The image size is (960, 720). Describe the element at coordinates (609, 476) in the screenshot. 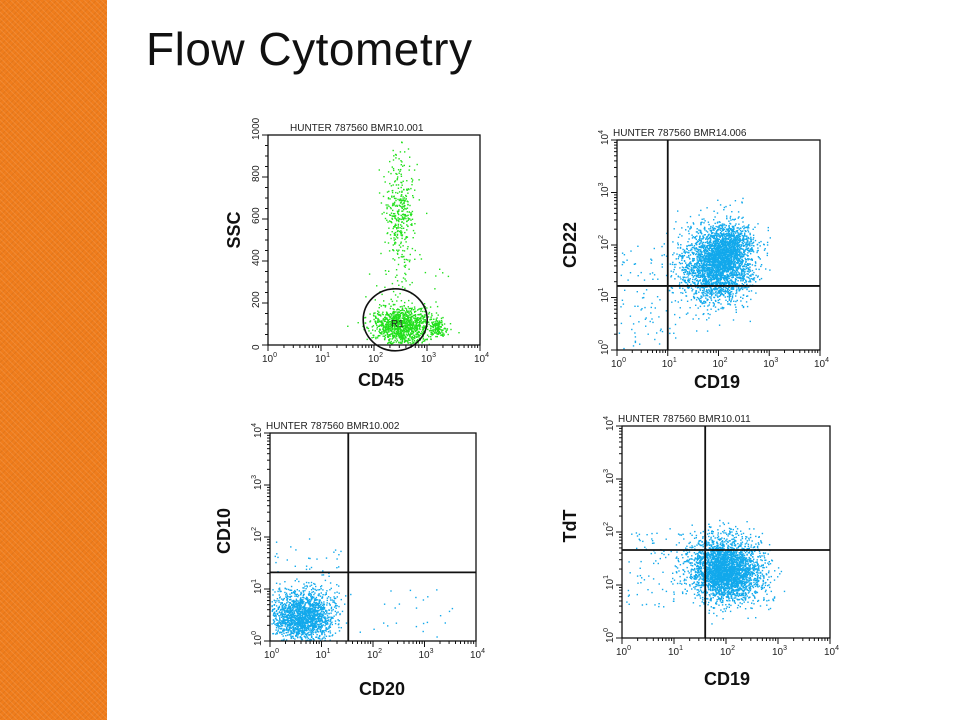

I see `p4-ytick-label: 10³` at that location.